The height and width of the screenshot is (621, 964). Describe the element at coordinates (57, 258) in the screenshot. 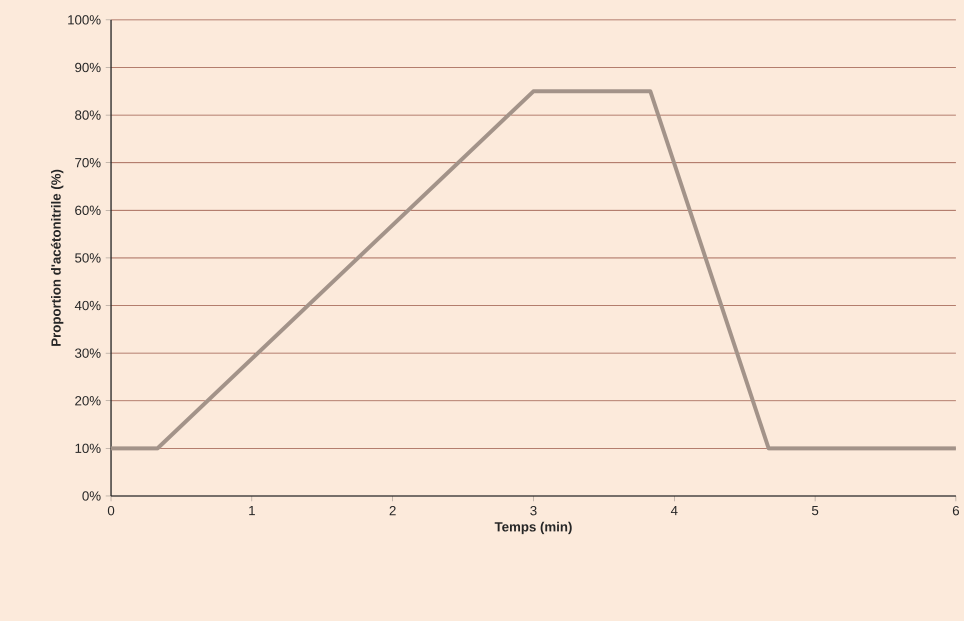

I see `y-axis-title: Proportion d'acétonitrile (%)` at that location.